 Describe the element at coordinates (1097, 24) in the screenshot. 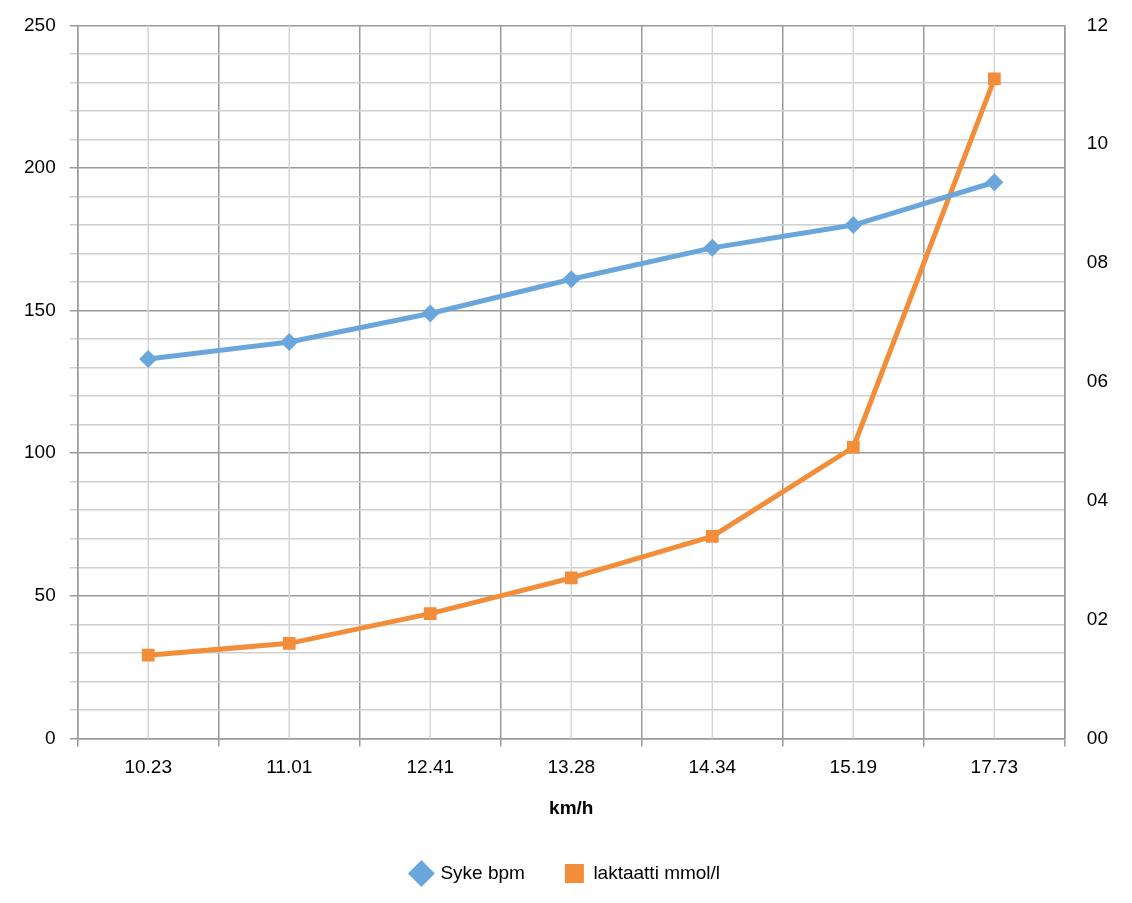

I see `y2-tick-label: 12` at that location.